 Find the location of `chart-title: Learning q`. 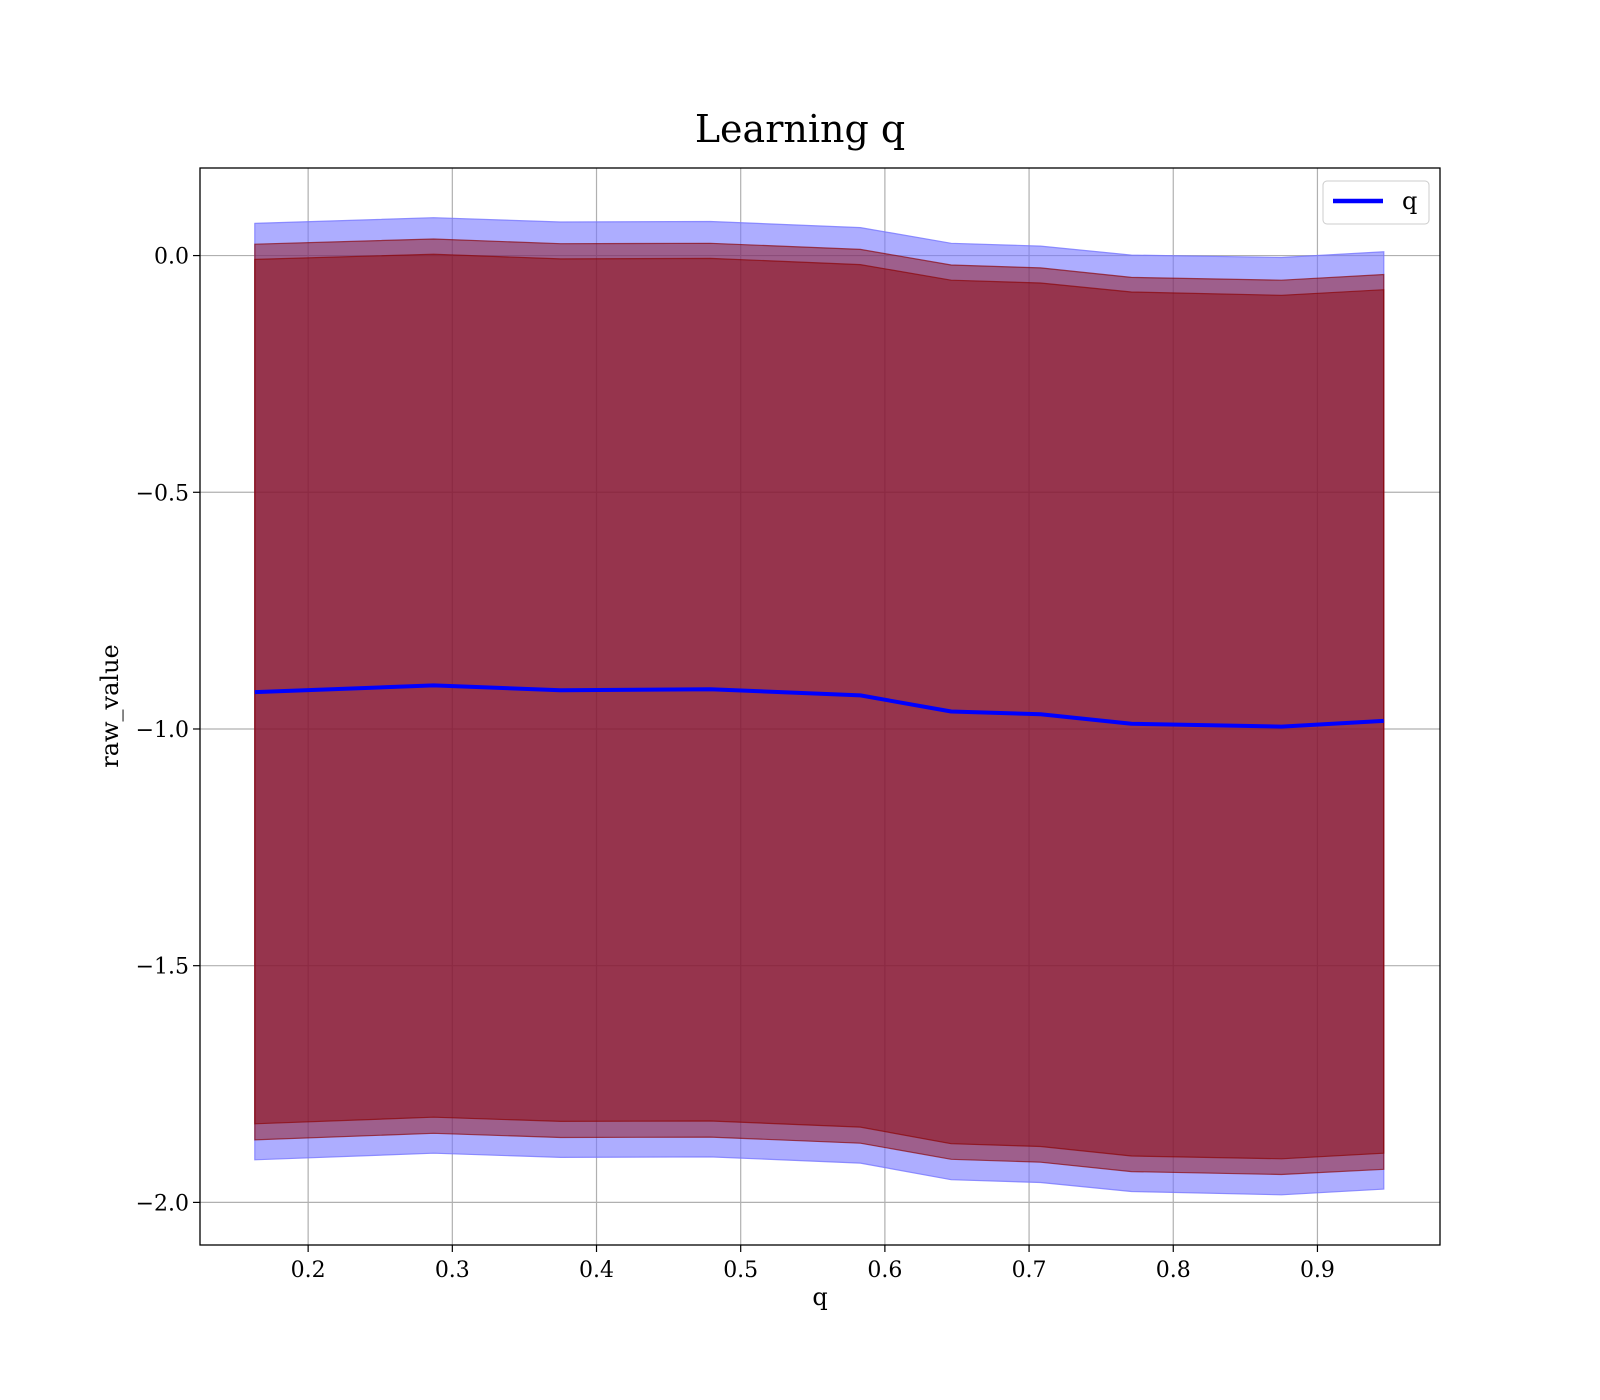

chart-title: Learning q is located at coordinates (800, 129).